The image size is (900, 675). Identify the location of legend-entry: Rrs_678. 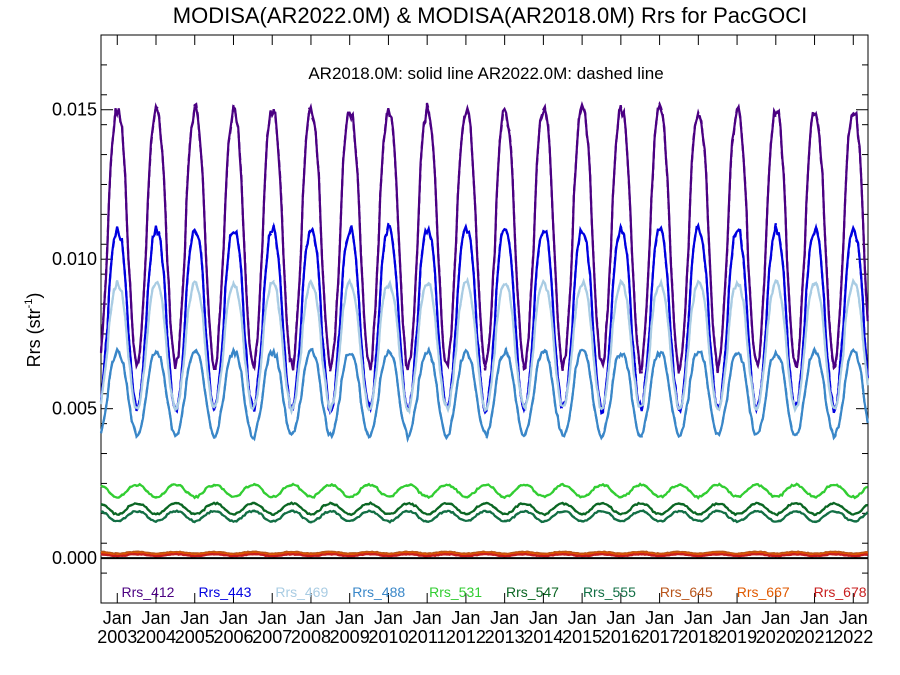
(840, 592).